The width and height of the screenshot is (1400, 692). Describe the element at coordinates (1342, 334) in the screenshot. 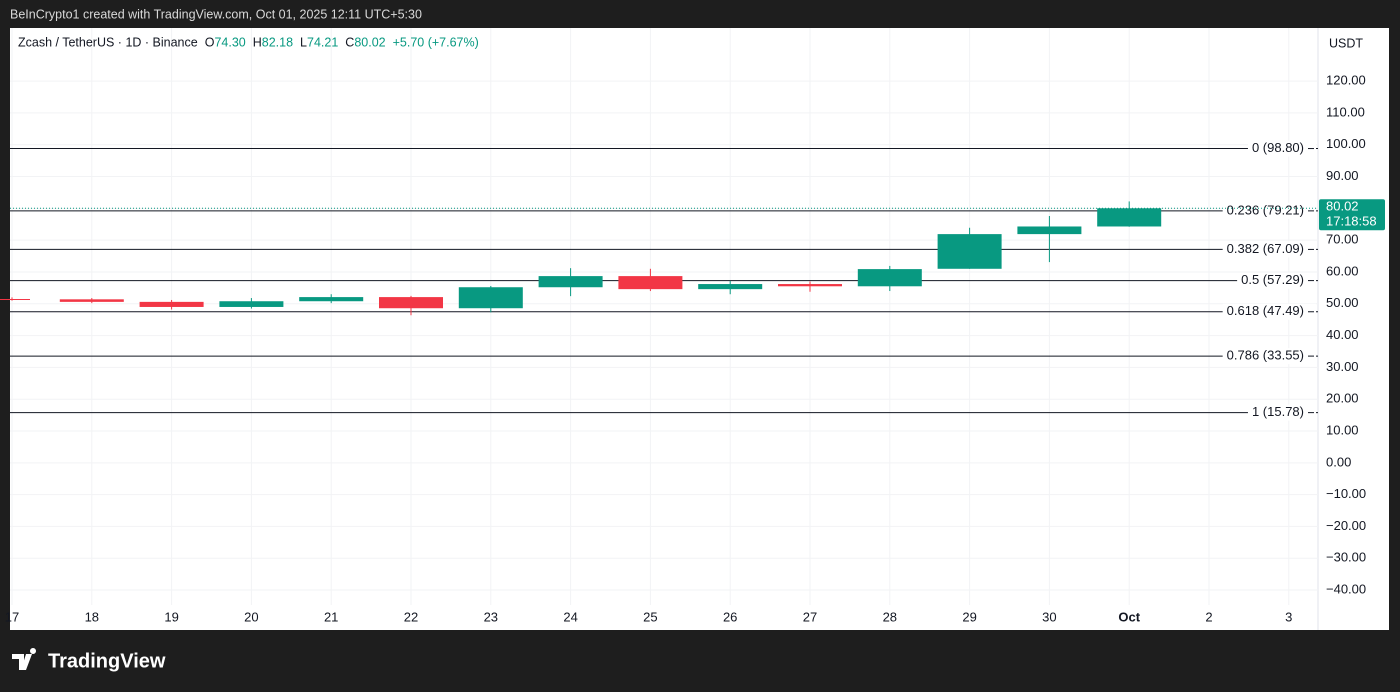

I see `y-tick-label: 40.00` at that location.